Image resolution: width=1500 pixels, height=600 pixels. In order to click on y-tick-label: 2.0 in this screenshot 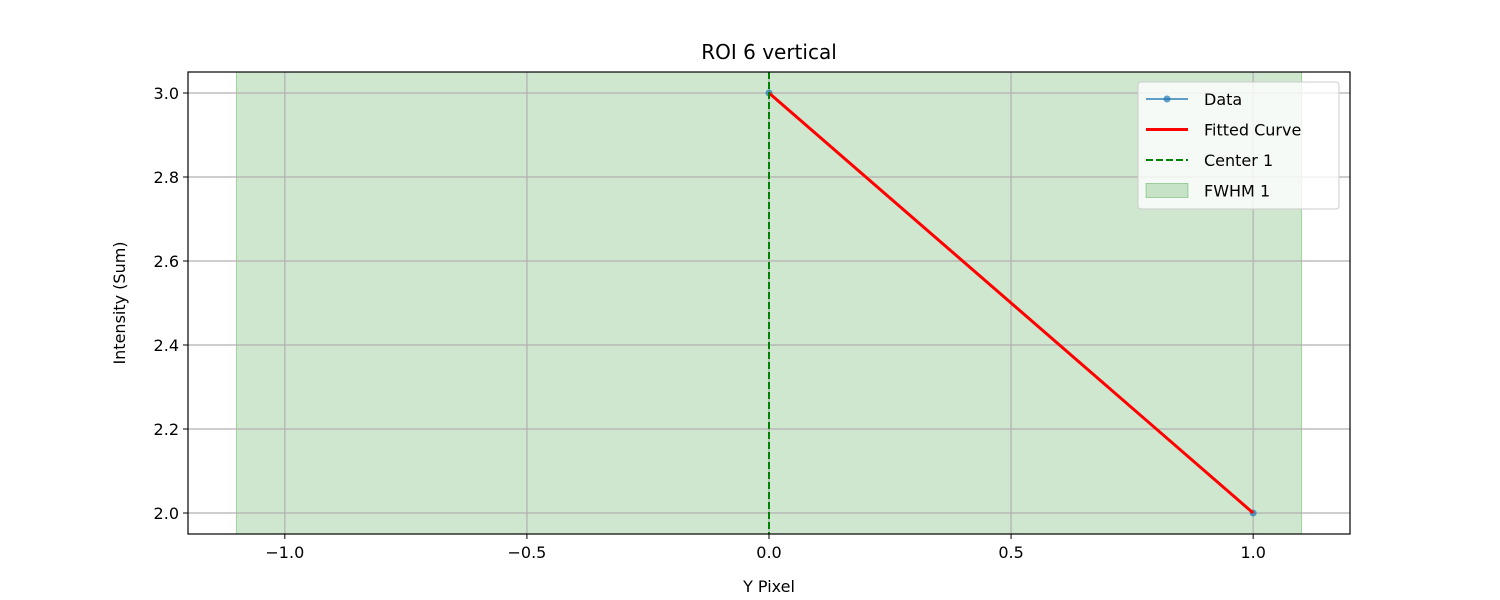, I will do `click(166, 513)`.